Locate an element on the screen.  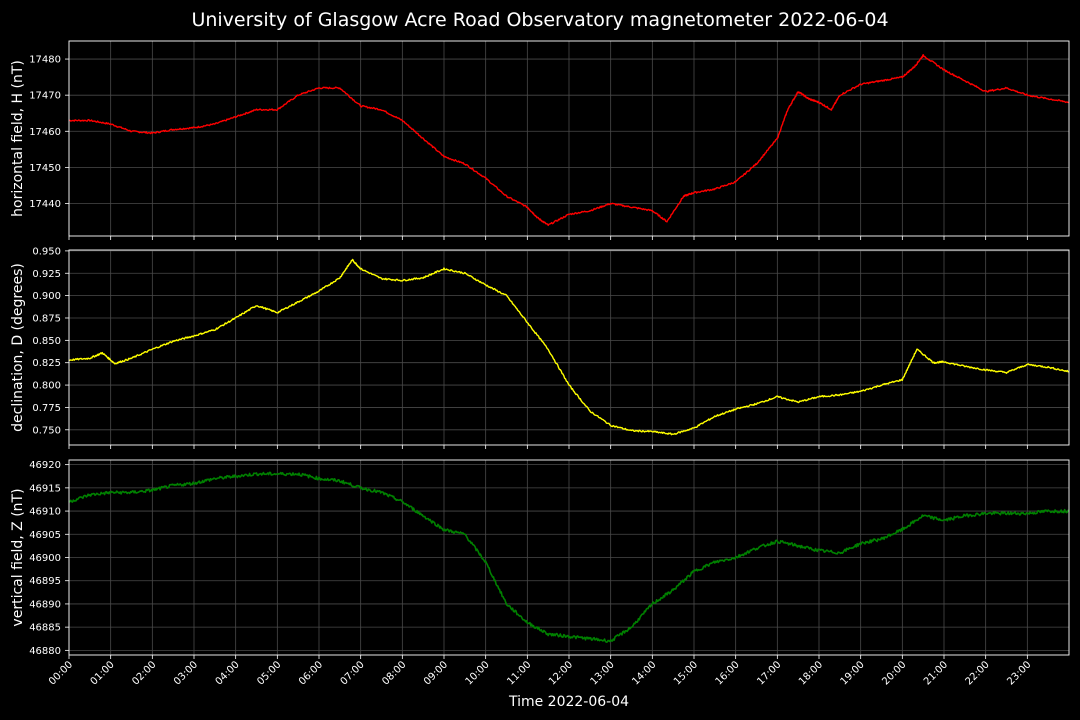
y-tick-label: 0.950 is located at coordinates (46, 251).